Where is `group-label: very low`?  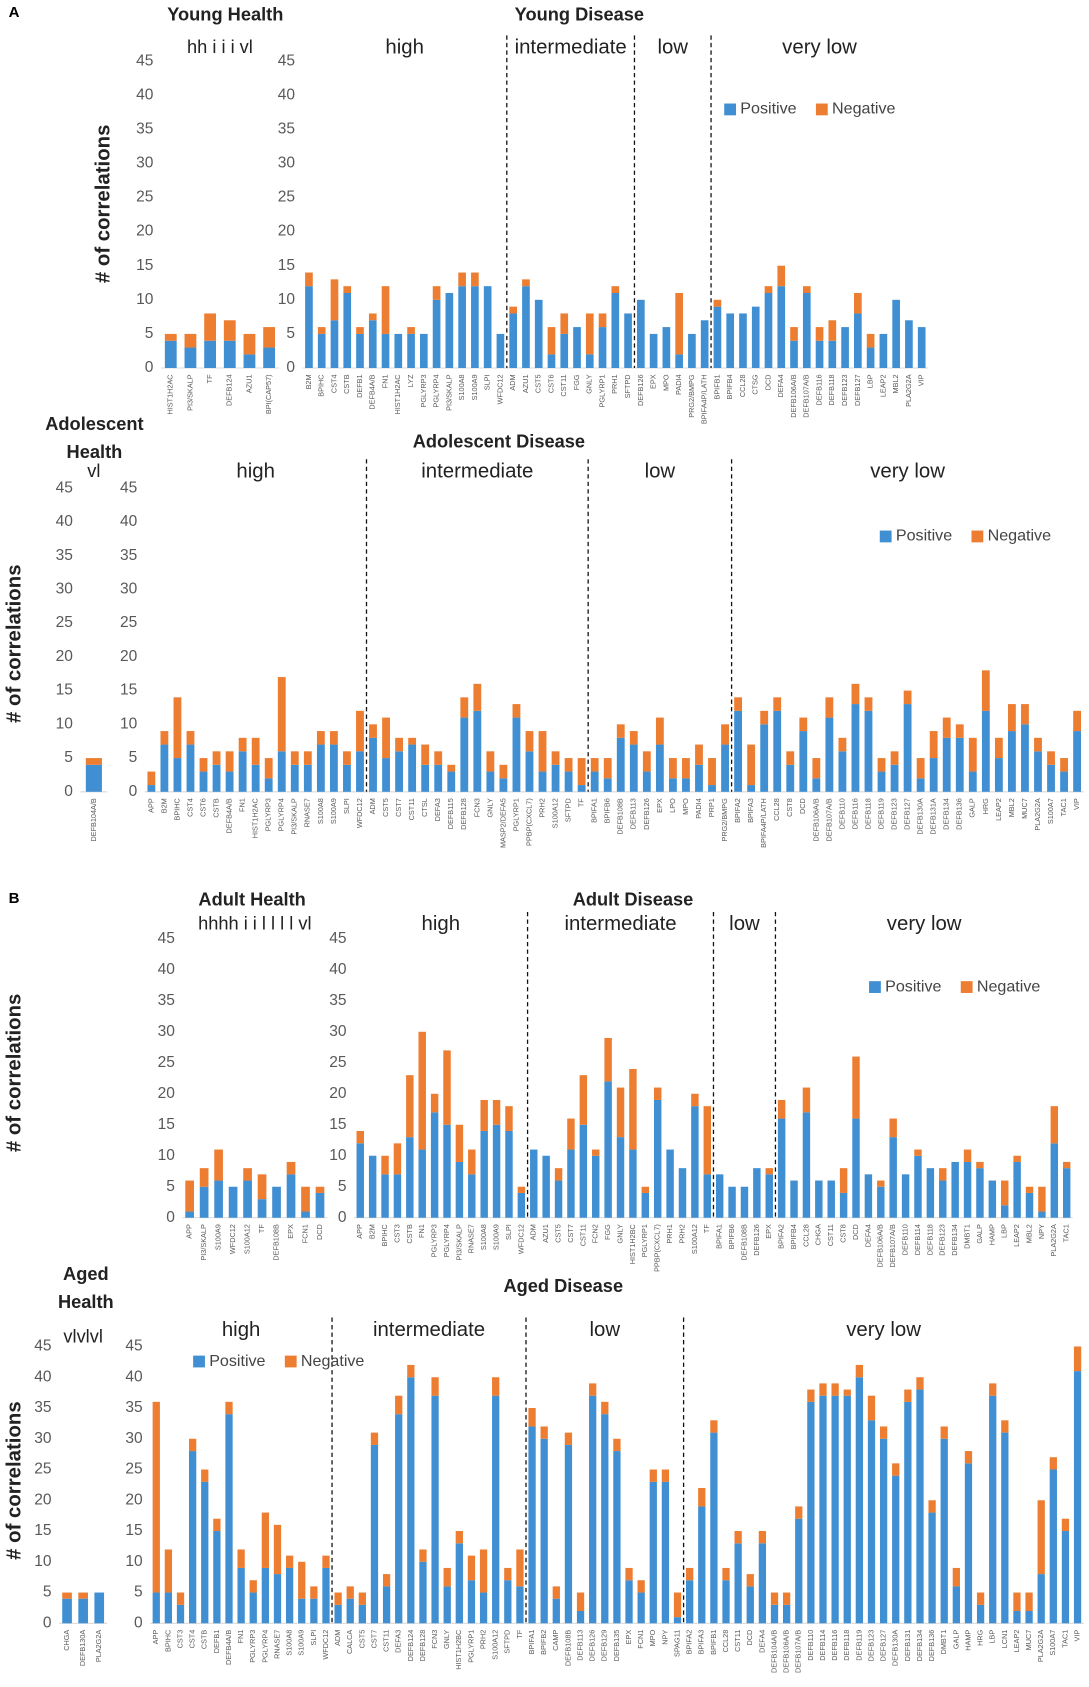 group-label: very low is located at coordinates (924, 924).